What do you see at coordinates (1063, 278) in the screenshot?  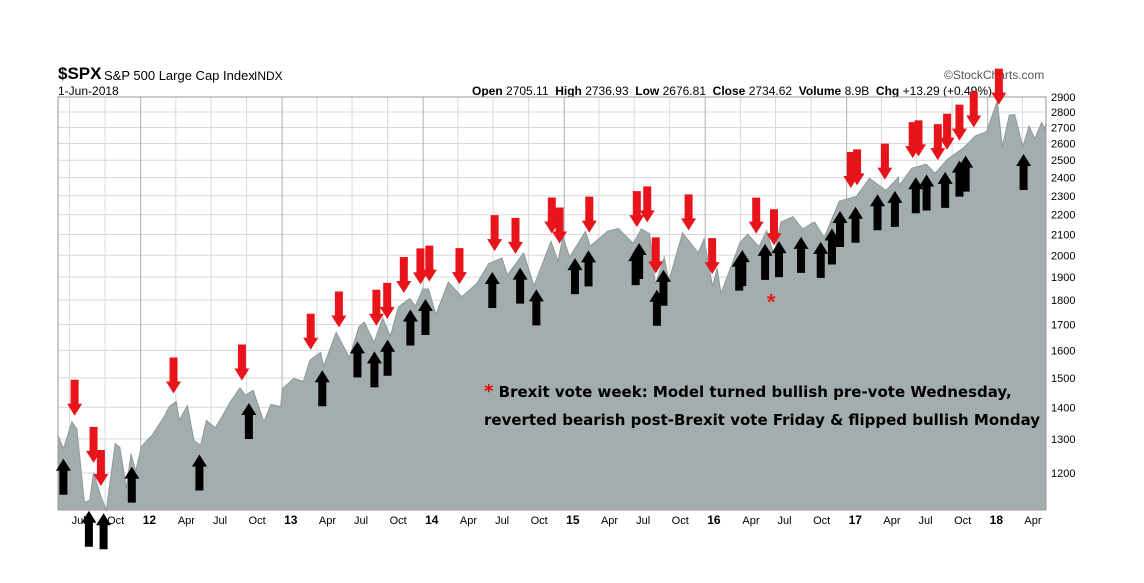 I see `y-tick-label: 1900` at bounding box center [1063, 278].